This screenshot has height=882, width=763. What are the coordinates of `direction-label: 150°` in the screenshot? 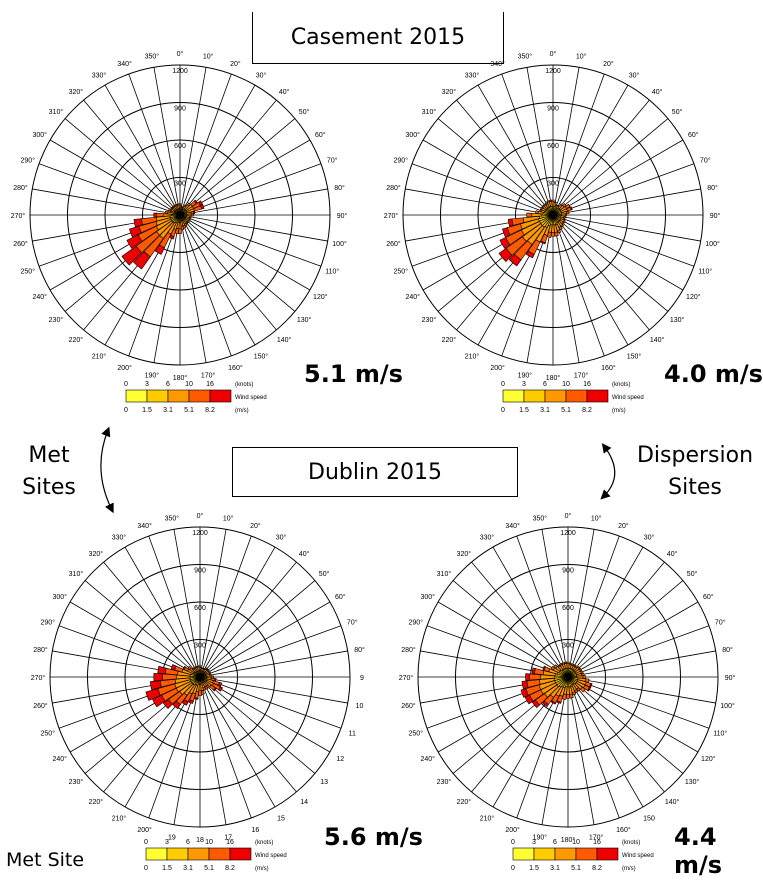 It's located at (261, 356).